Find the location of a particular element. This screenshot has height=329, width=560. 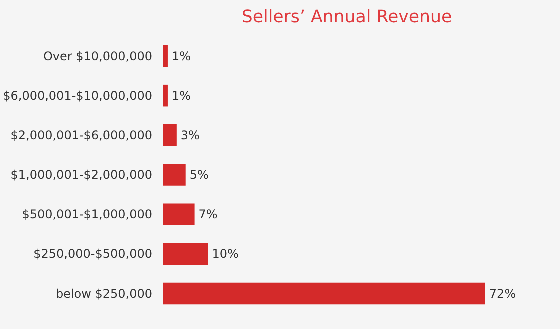

data-label: 72% is located at coordinates (502, 293).